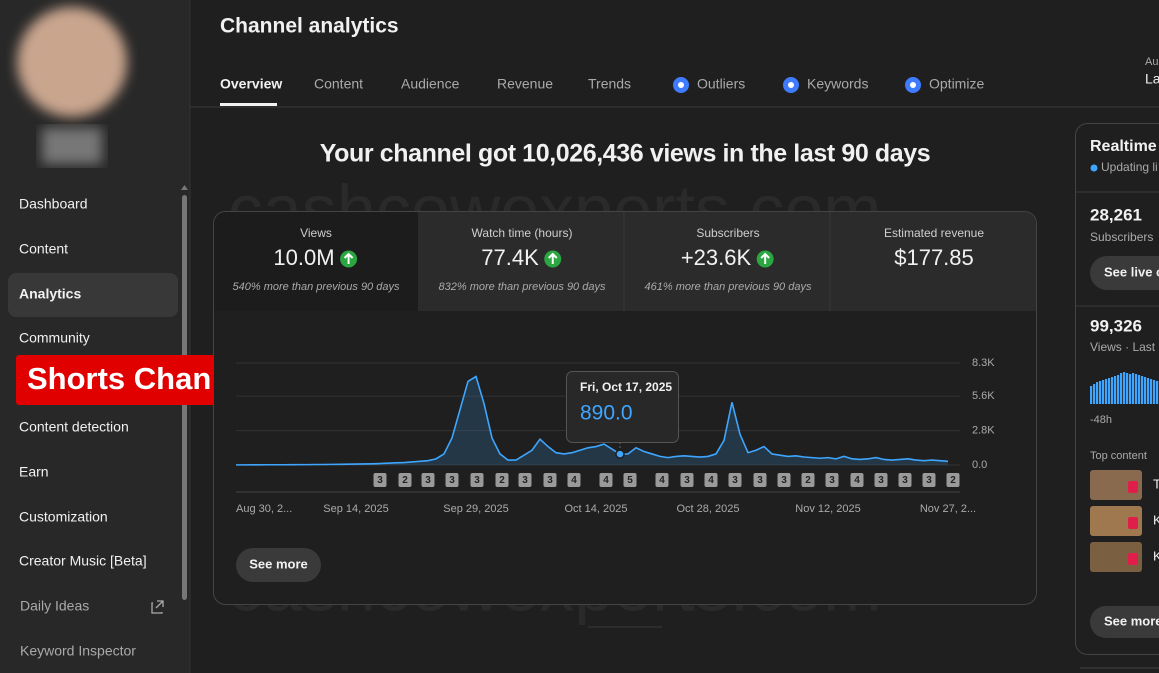  What do you see at coordinates (956, 84) in the screenshot?
I see `tab: Optimize` at bounding box center [956, 84].